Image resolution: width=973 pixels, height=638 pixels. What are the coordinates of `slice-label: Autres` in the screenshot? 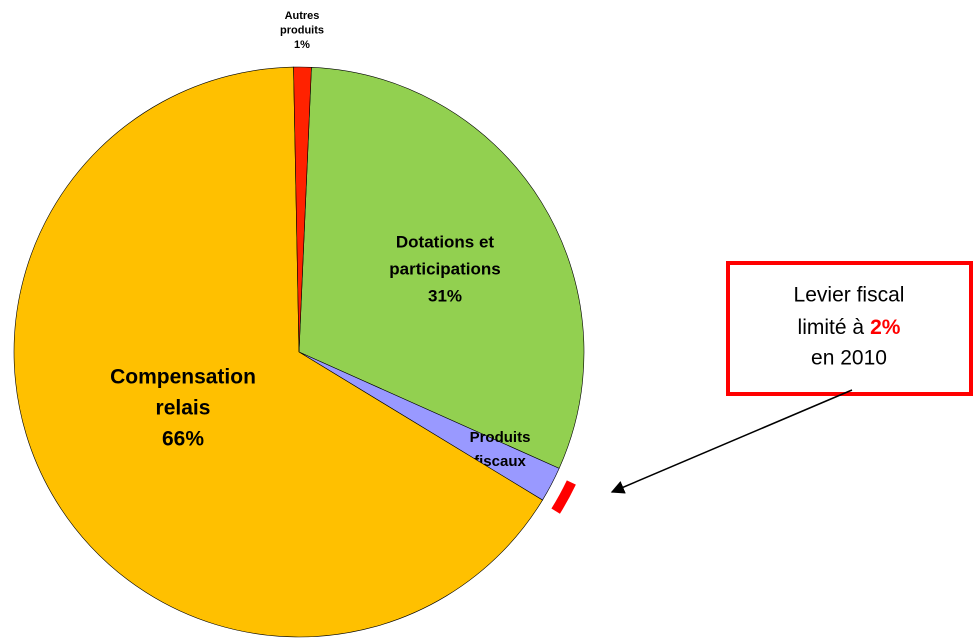 It's located at (302, 16).